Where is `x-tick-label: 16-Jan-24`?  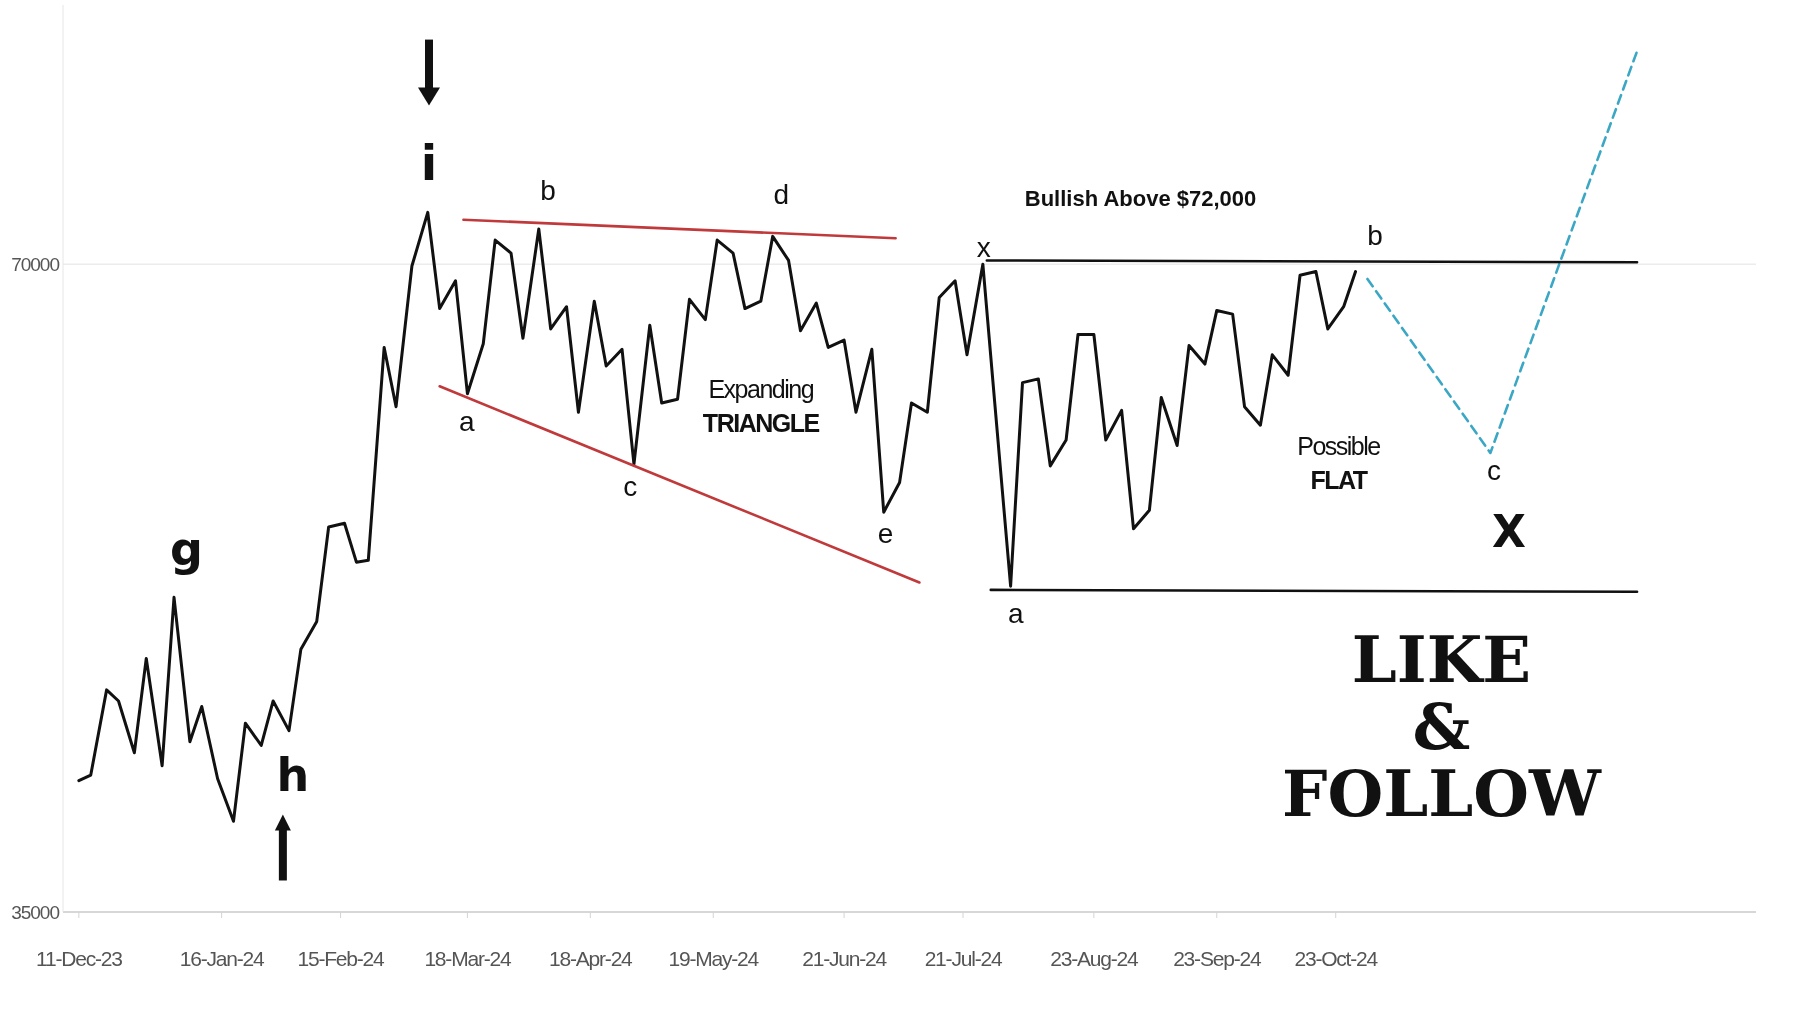 x-tick-label: 16-Jan-24 is located at coordinates (222, 958).